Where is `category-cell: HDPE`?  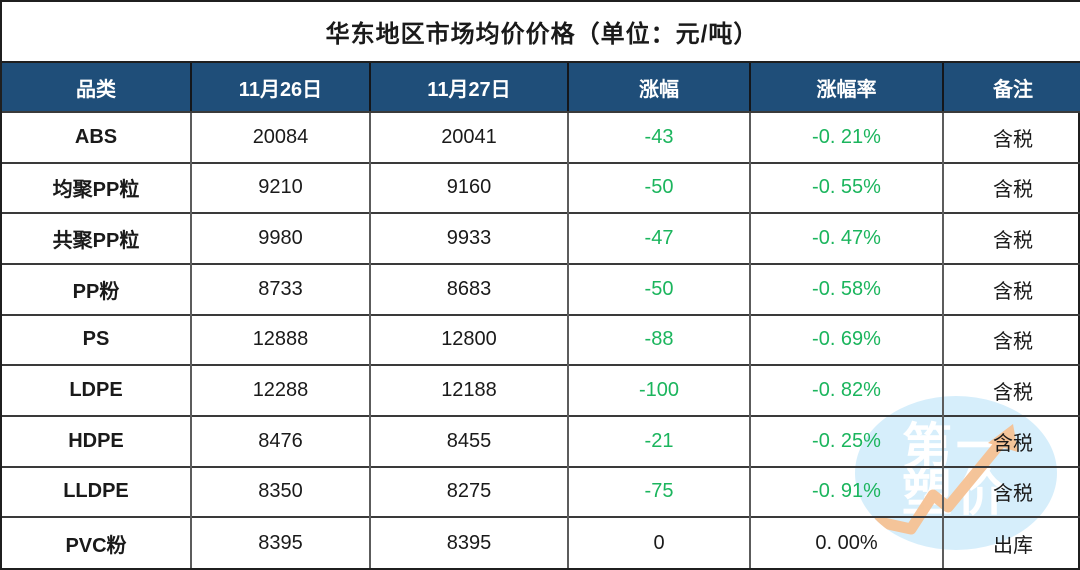
category-cell: HDPE is located at coordinates (96, 440).